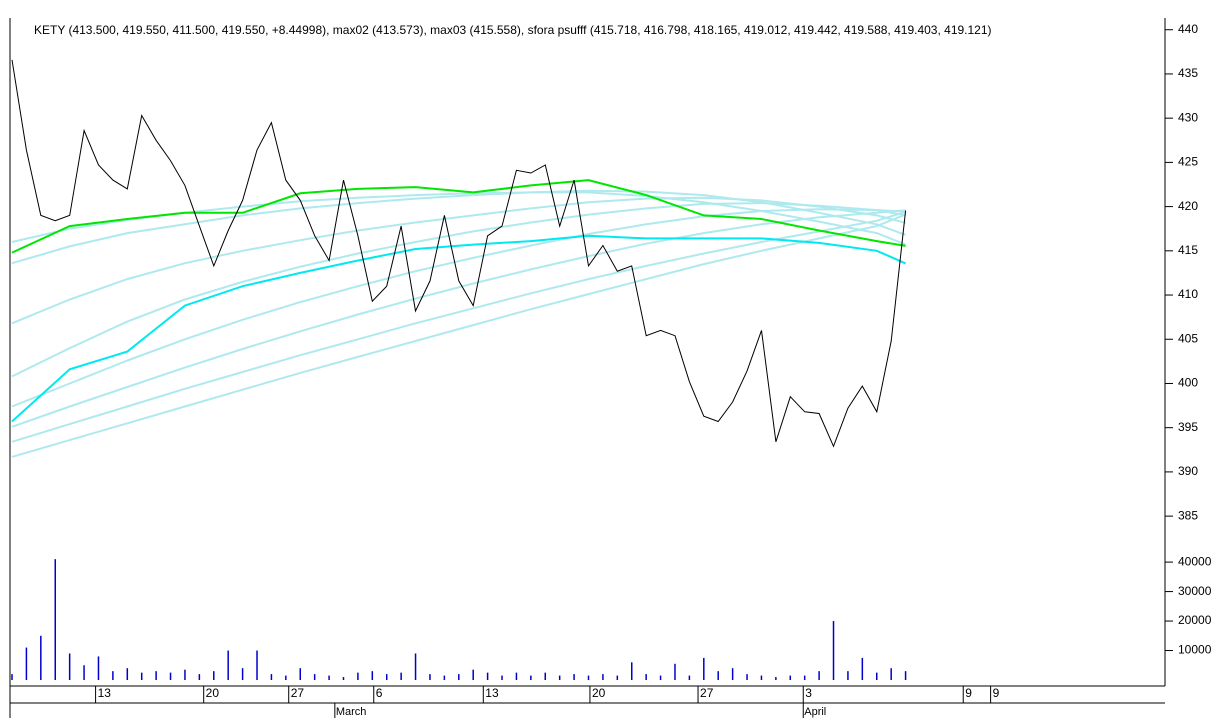 This screenshot has height=718, width=1215. What do you see at coordinates (1195, 561) in the screenshot?
I see `y-tick-label: 40000` at bounding box center [1195, 561].